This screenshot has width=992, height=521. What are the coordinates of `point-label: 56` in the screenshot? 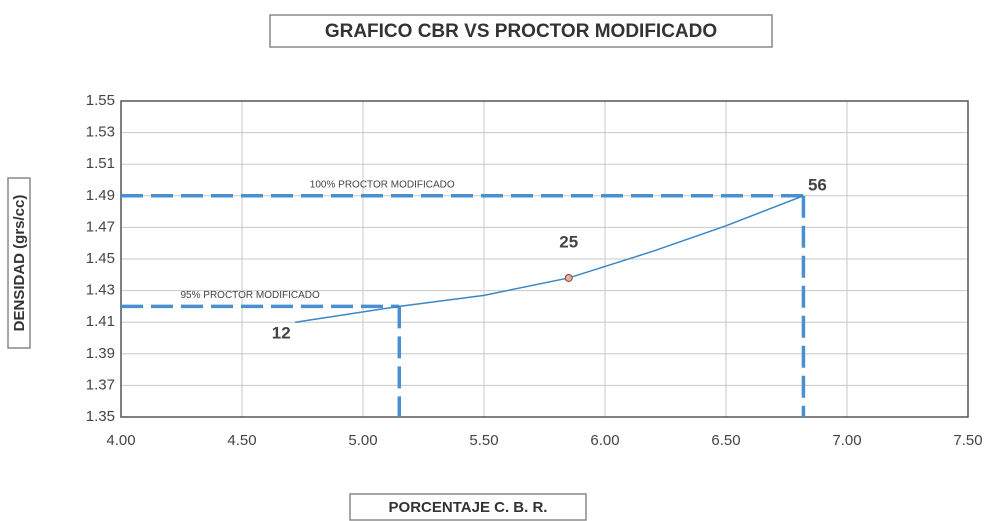 It's located at (817, 184).